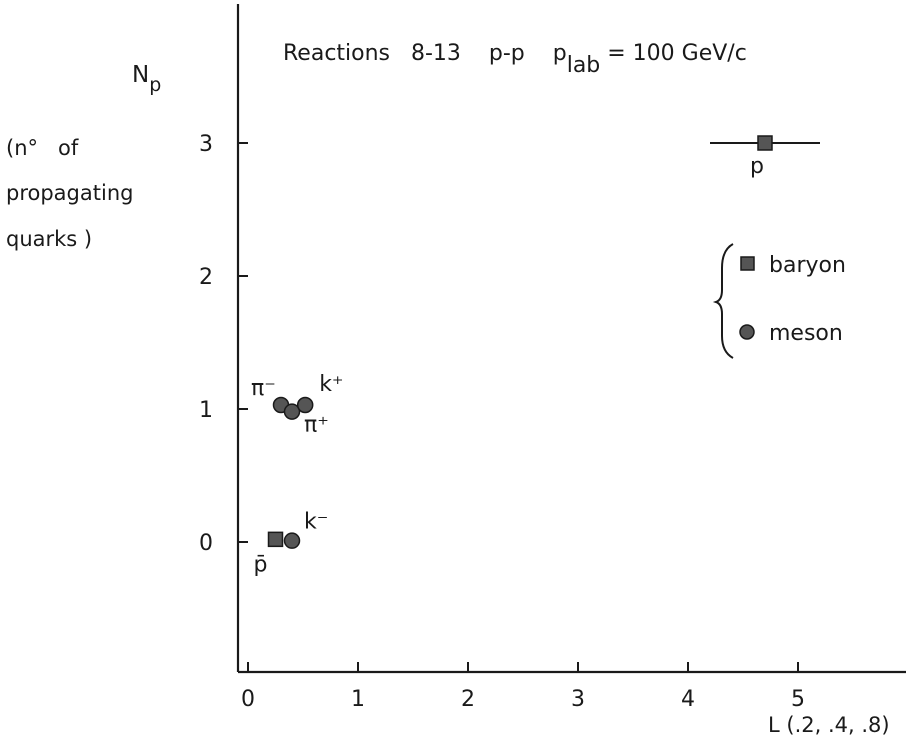 This screenshot has width=906, height=746. What do you see at coordinates (146, 79) in the screenshot?
I see `y-axis-symbol: Np` at bounding box center [146, 79].